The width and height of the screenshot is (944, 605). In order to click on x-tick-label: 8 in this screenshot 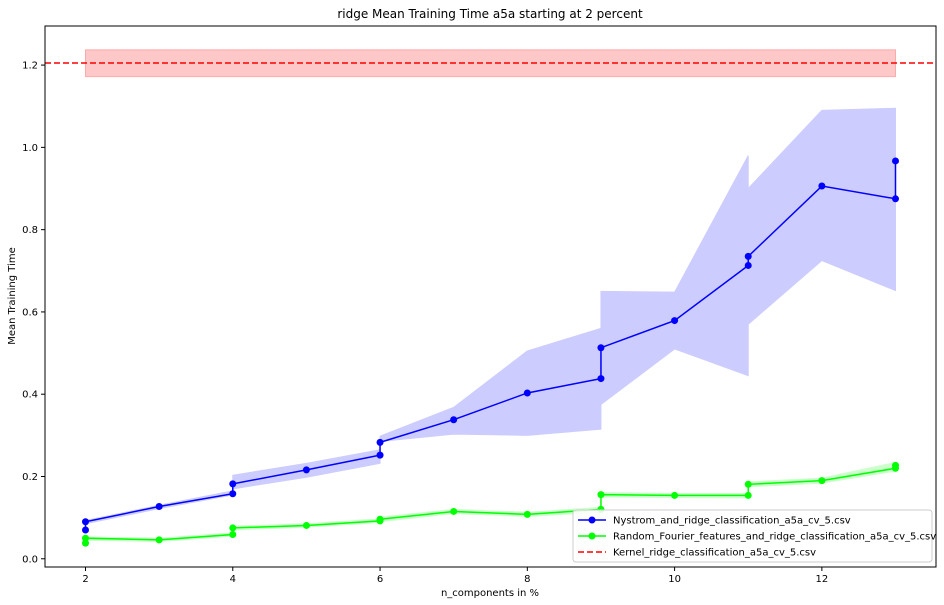, I will do `click(527, 579)`.